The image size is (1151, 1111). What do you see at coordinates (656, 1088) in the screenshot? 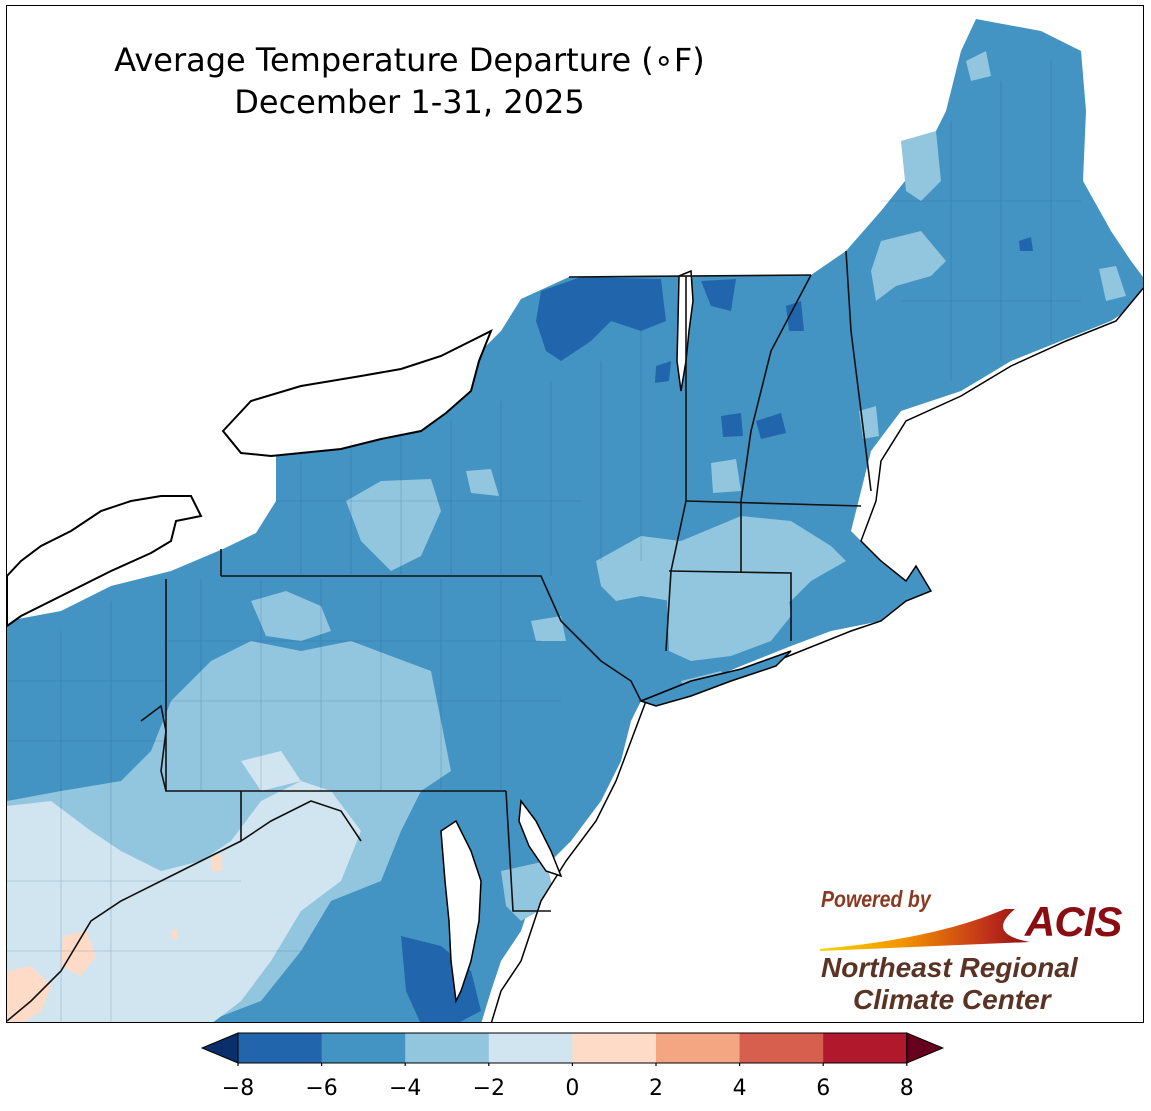
I see `legend-tick-label: 2` at bounding box center [656, 1088].